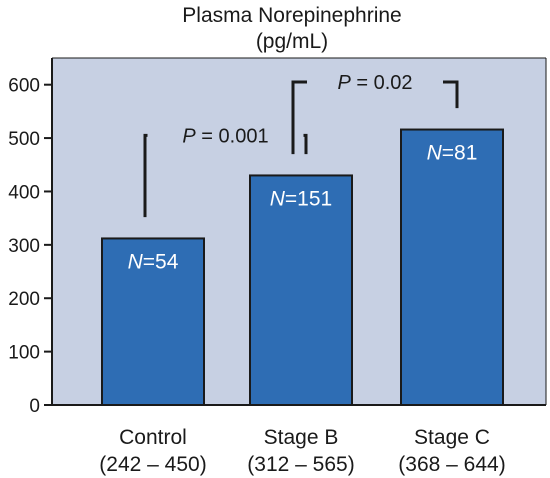 The height and width of the screenshot is (478, 550). I want to click on x-category-range: (242 – 450), so click(152, 464).